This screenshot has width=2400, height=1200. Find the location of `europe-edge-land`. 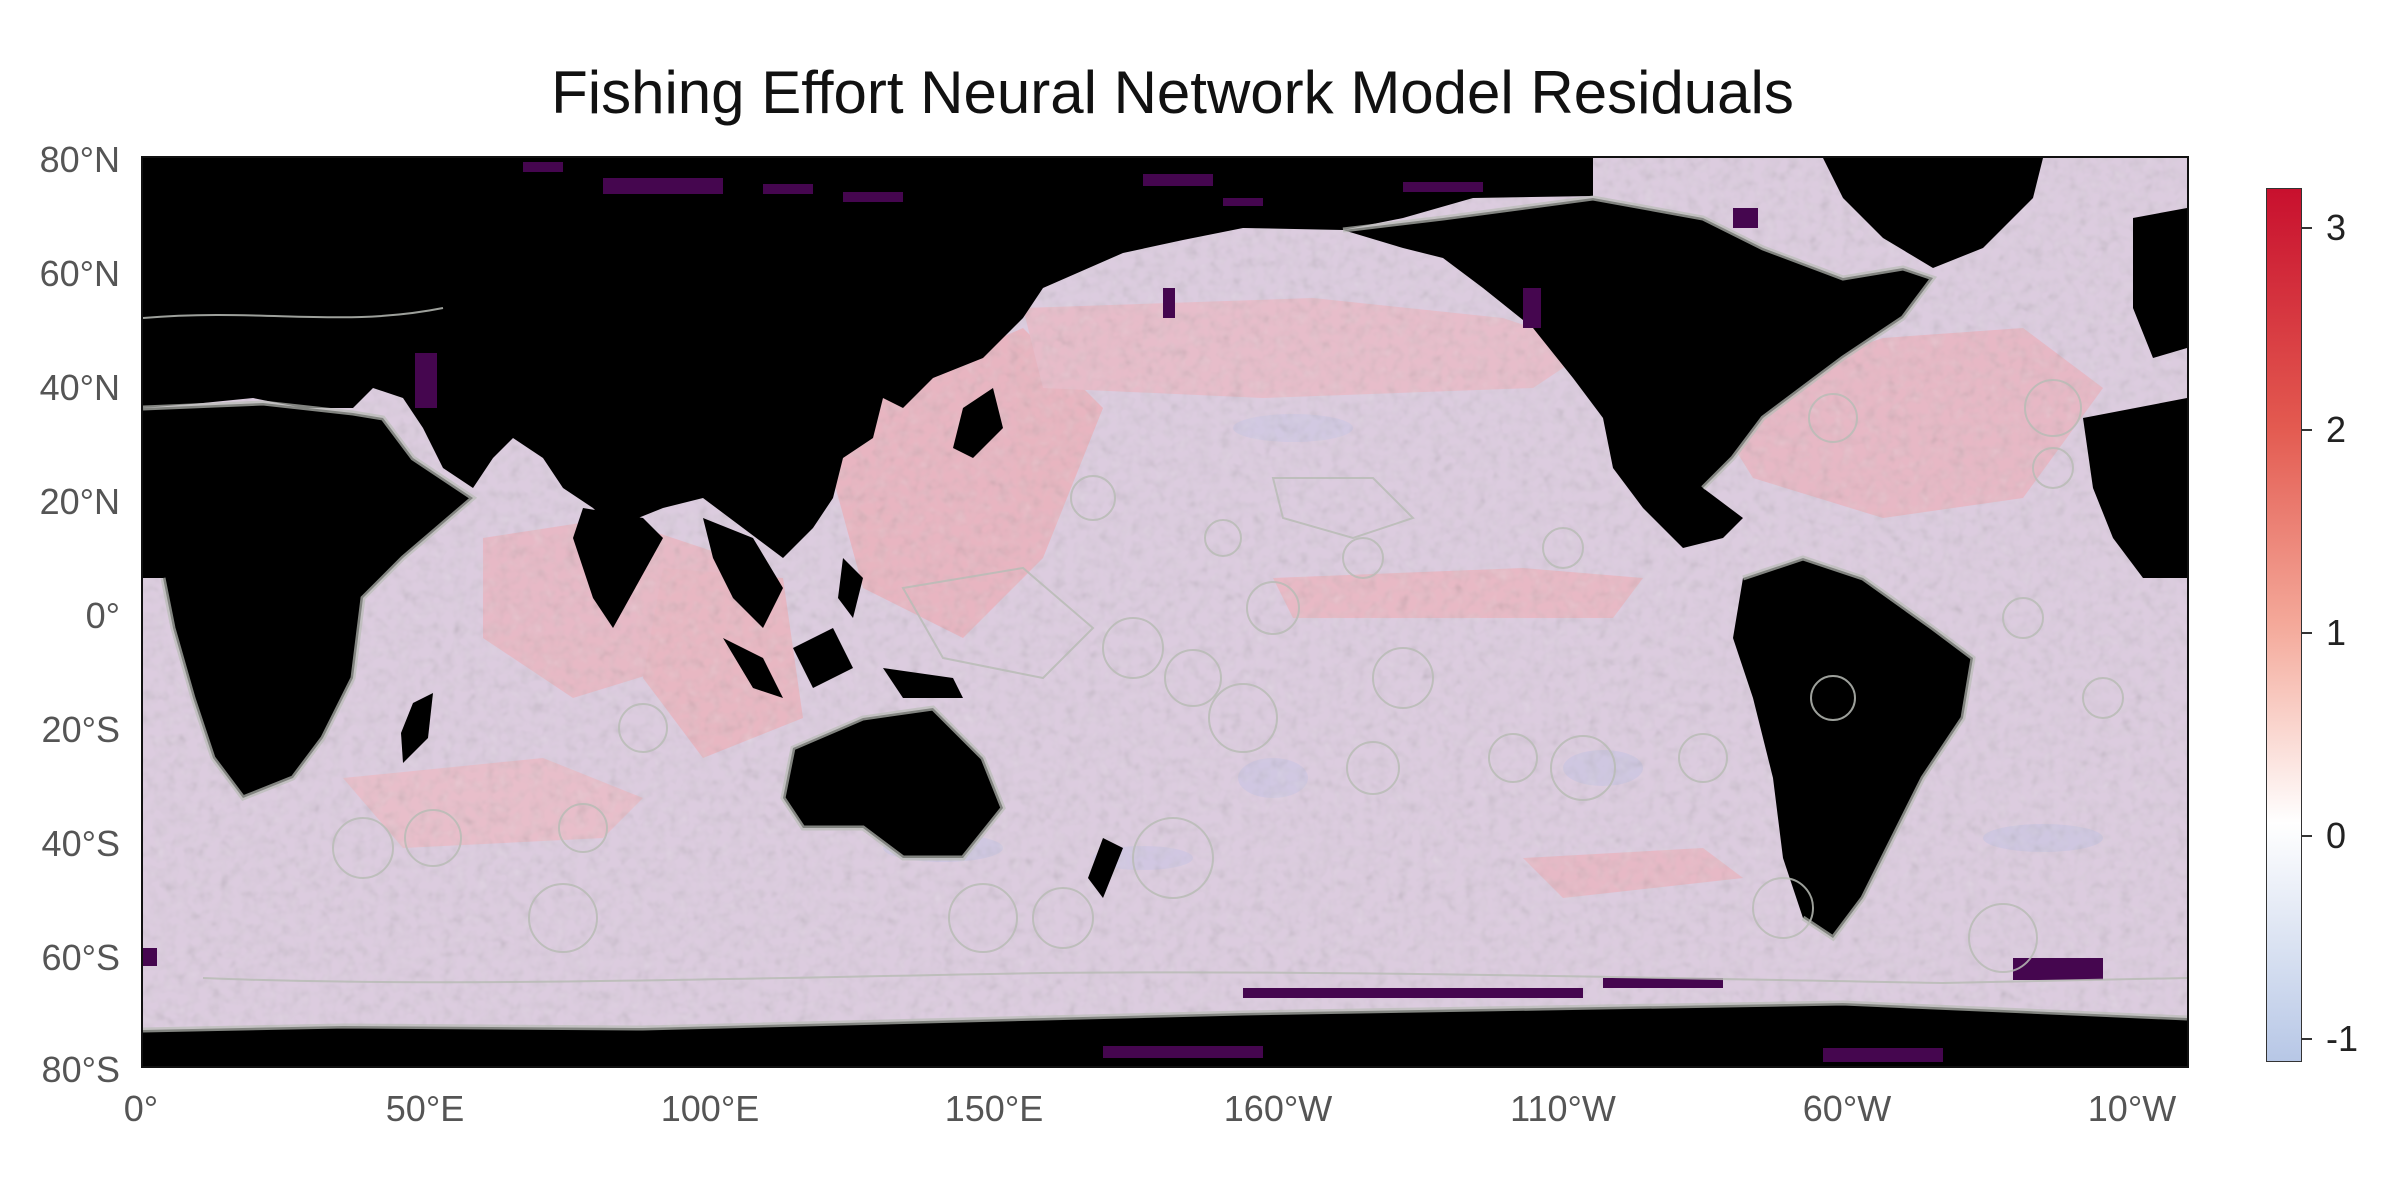

europe-edge-land is located at coordinates (2160, 283).